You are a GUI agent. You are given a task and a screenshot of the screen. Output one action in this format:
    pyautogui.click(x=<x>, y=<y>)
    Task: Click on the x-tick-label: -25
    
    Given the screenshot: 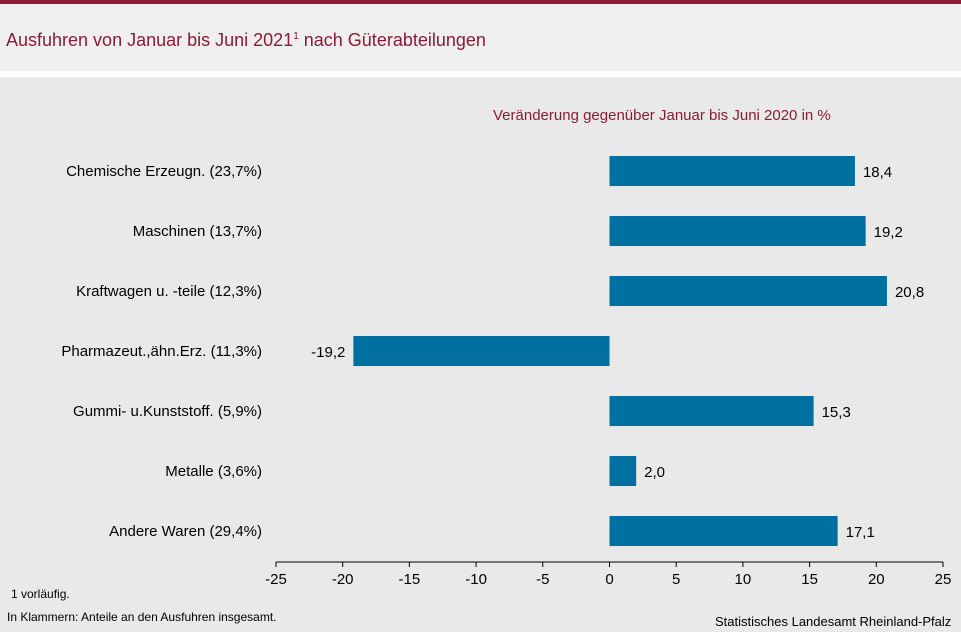 What is the action you would take?
    pyautogui.click(x=276, y=579)
    